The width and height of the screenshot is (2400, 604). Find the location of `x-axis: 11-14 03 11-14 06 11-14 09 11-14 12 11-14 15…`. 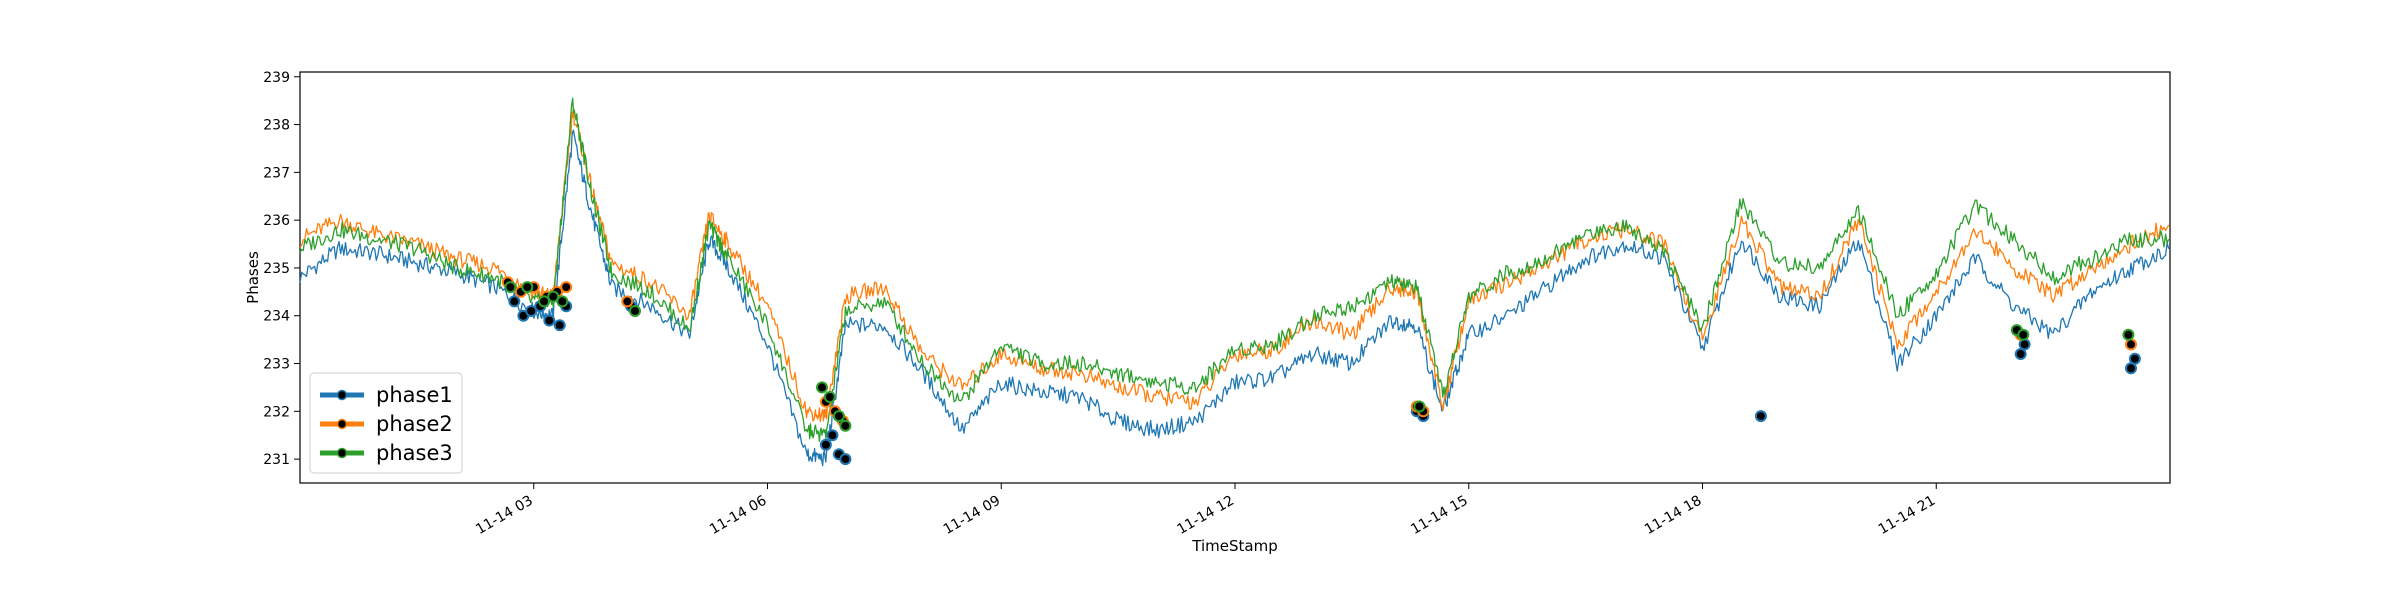

x-axis: 11-14 03 11-14 06 11-14 09 11-14 12 11-14 15… is located at coordinates (1205, 510).